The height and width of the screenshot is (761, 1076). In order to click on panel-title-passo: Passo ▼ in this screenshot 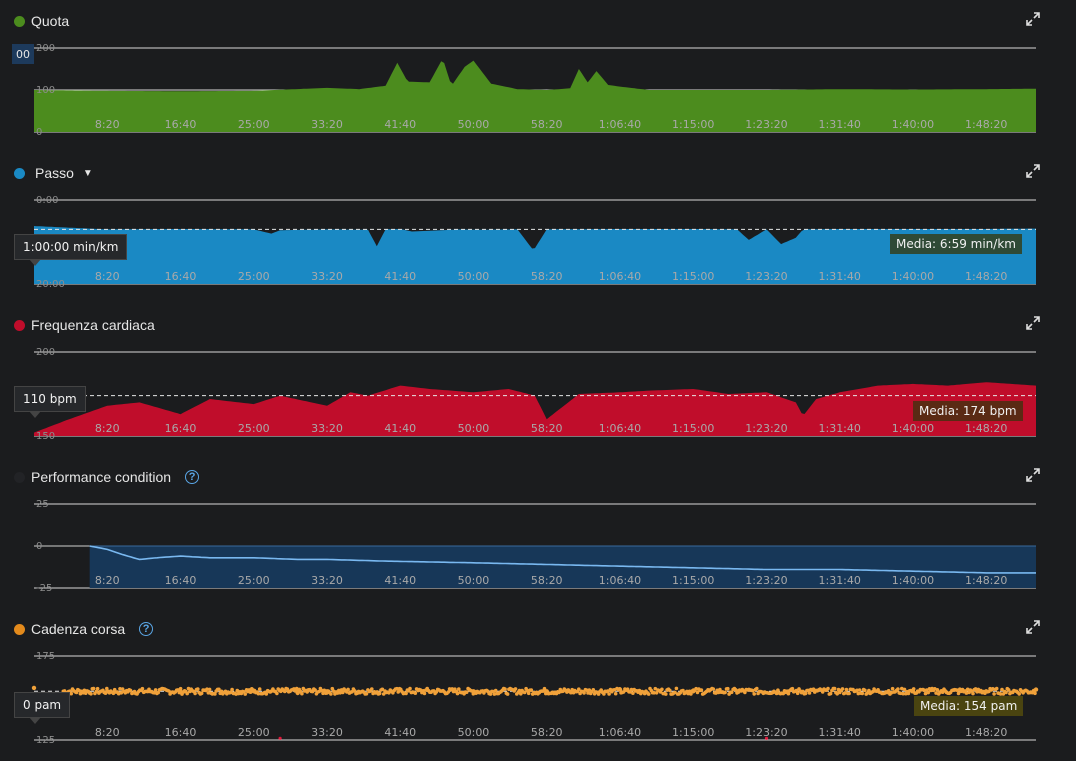, I will do `click(53, 173)`.